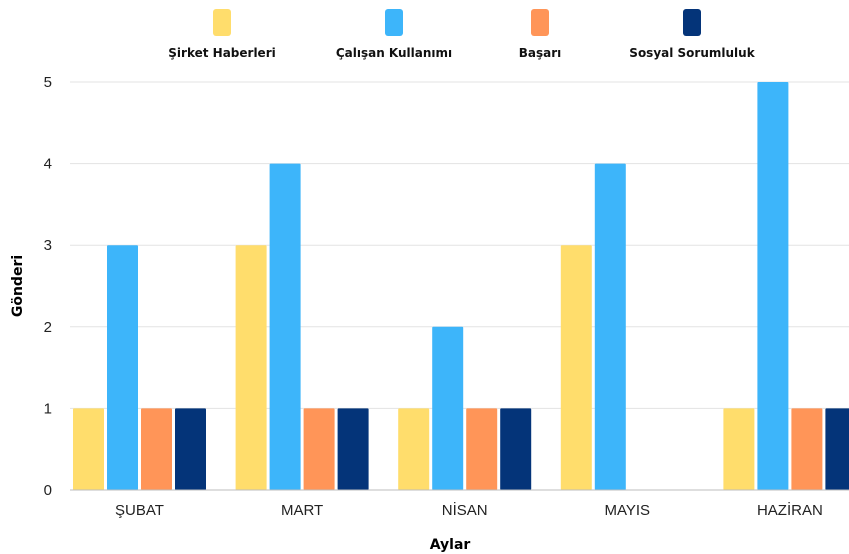 The width and height of the screenshot is (849, 554). Describe the element at coordinates (48, 82) in the screenshot. I see `y-tick-label: 5` at that location.